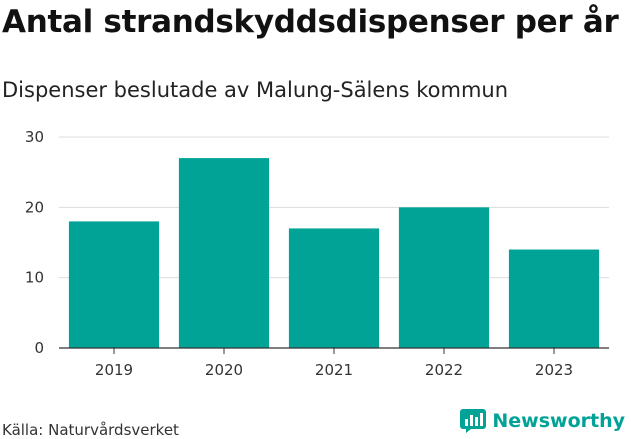 The image size is (631, 439). Describe the element at coordinates (334, 288) in the screenshot. I see `bar-2021` at that location.